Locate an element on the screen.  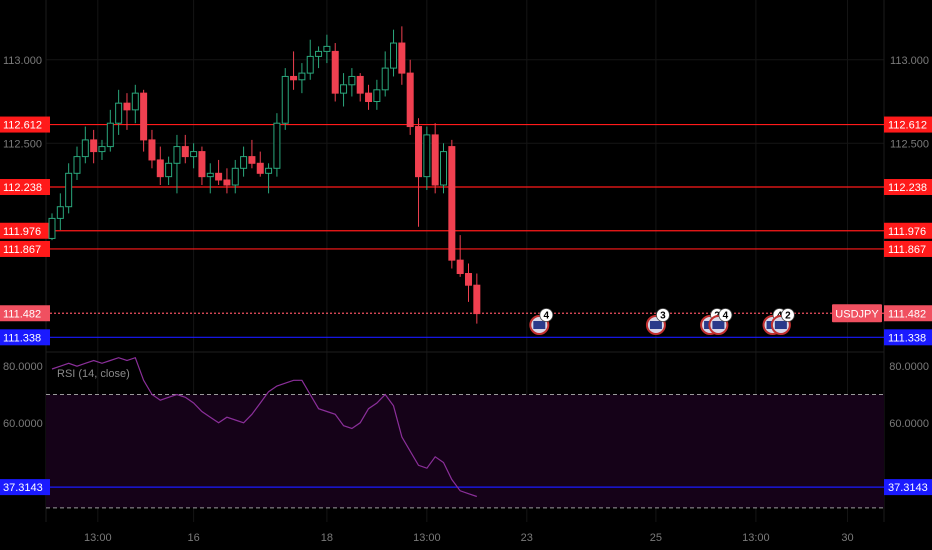
economic-events: 432442 is located at coordinates (662, 321).